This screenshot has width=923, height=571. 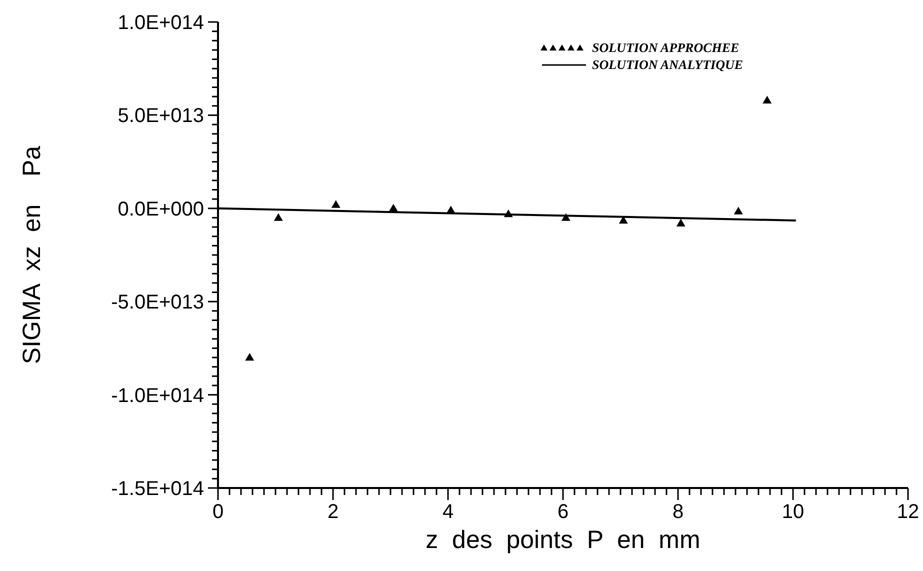 What do you see at coordinates (678, 512) in the screenshot?
I see `x-tick-label: 8` at bounding box center [678, 512].